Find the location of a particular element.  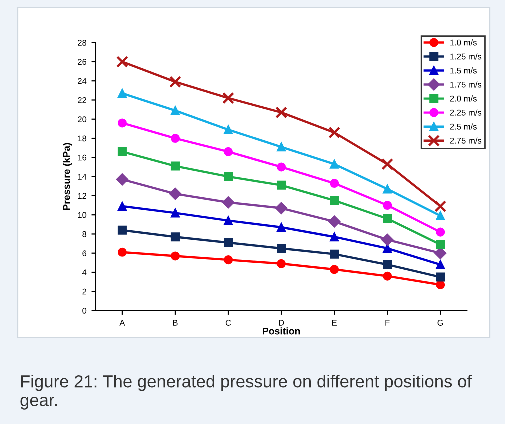

legend-label: 1.5 m/s is located at coordinates (463, 71).